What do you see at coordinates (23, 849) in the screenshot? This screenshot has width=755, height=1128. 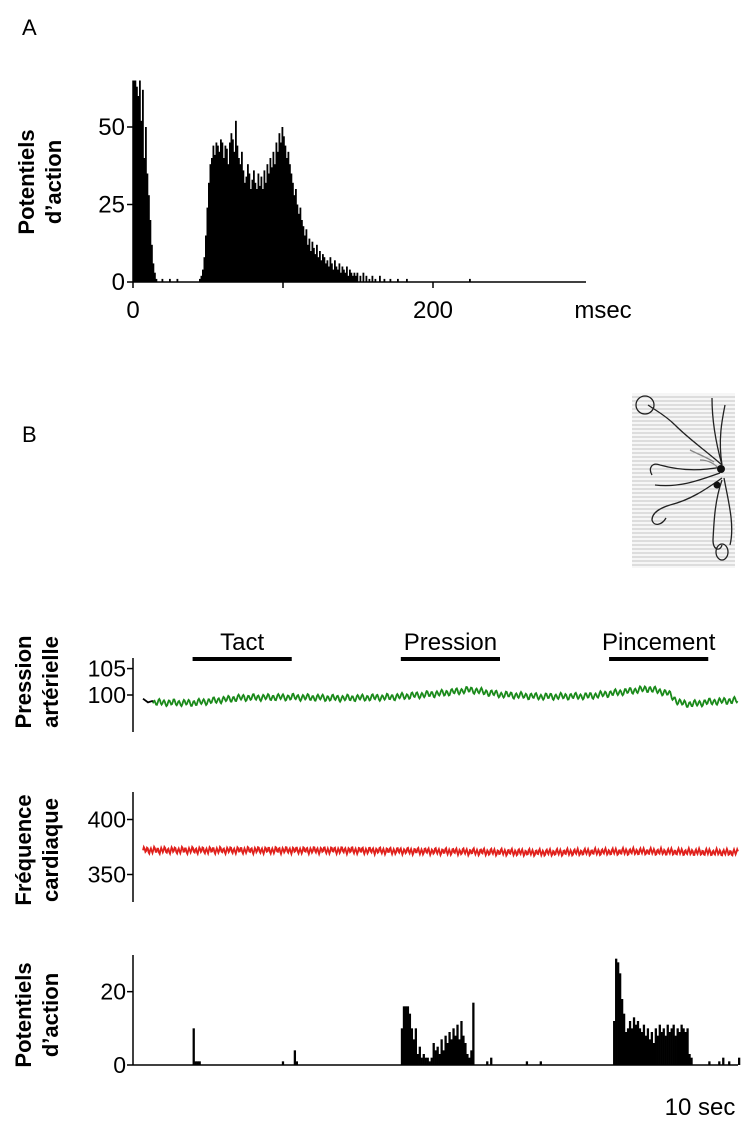 I see `y-axis-label-line-1: Fréquence` at bounding box center [23, 849].